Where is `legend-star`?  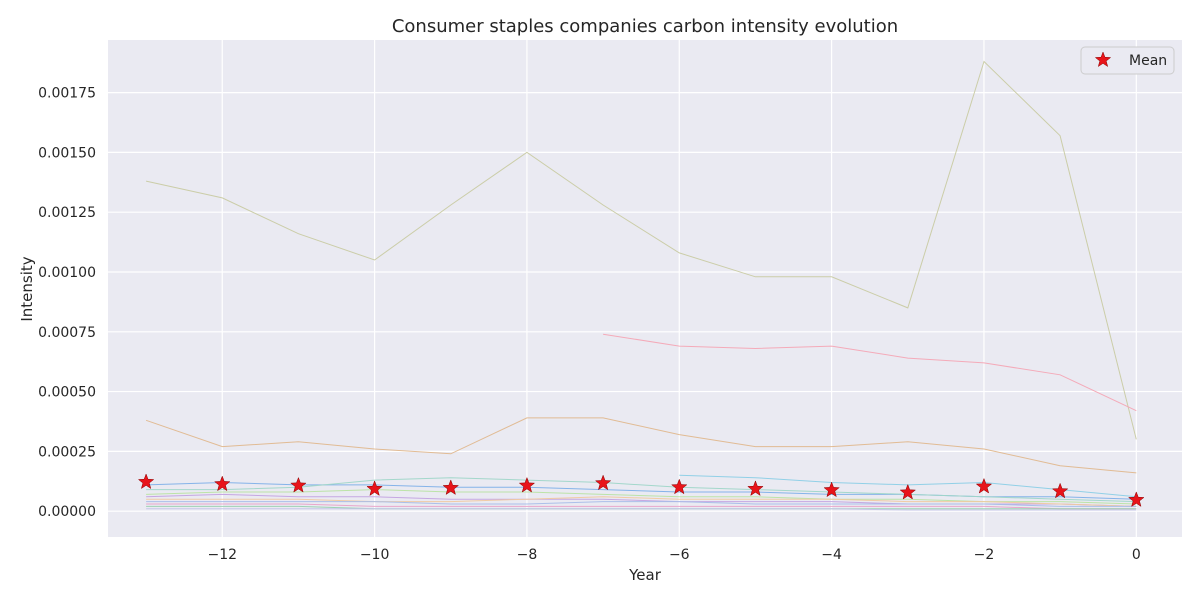 legend-star is located at coordinates (1103, 59).